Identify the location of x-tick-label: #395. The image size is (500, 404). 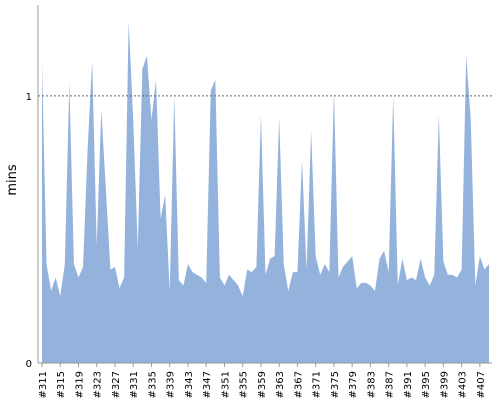
(426, 384).